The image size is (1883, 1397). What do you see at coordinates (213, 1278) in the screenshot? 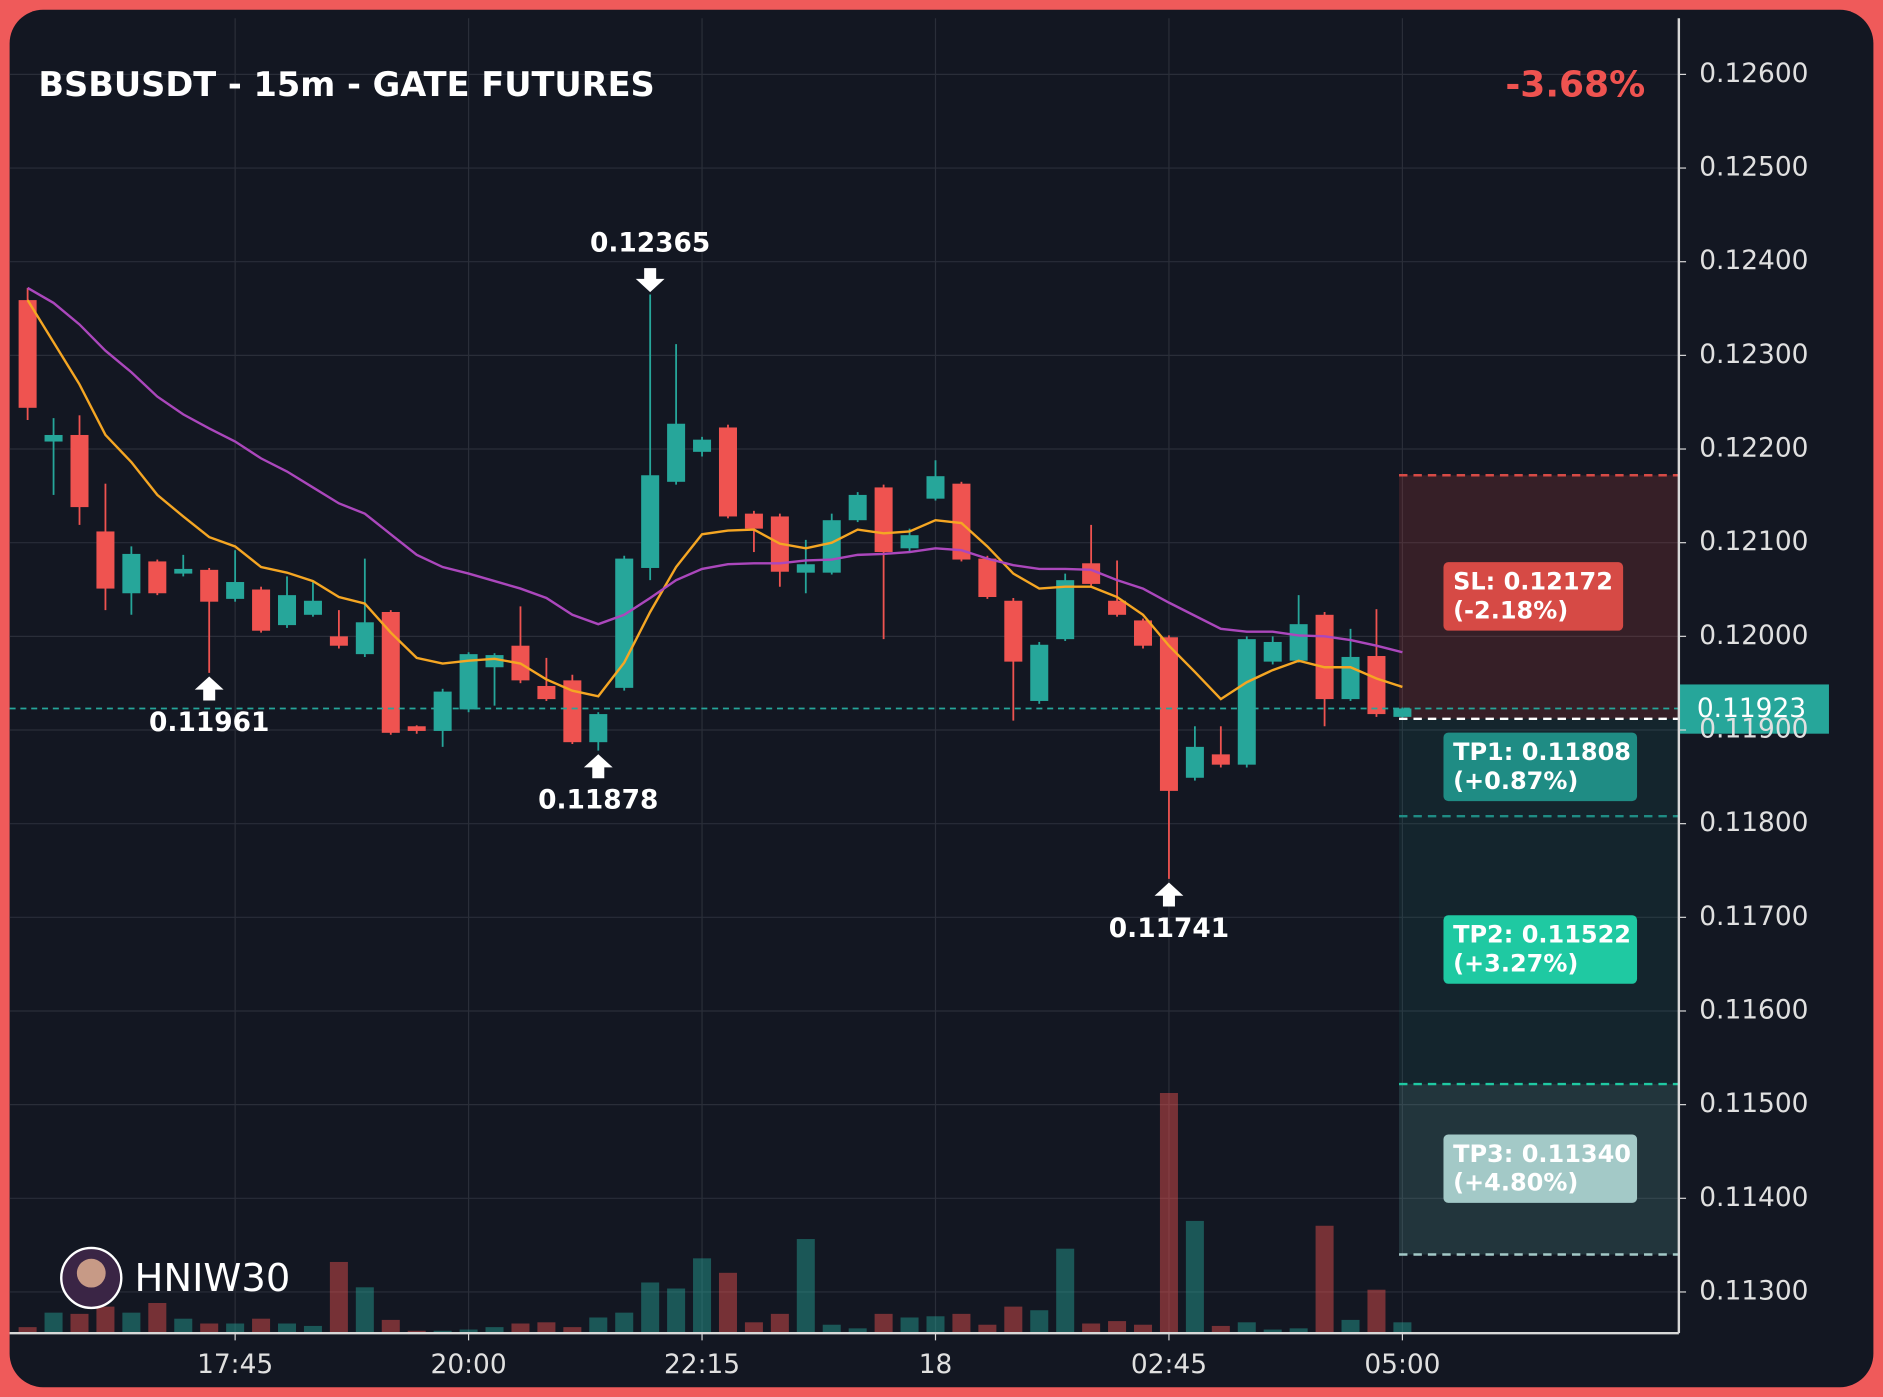
I see `watermark: HNIW30` at bounding box center [213, 1278].